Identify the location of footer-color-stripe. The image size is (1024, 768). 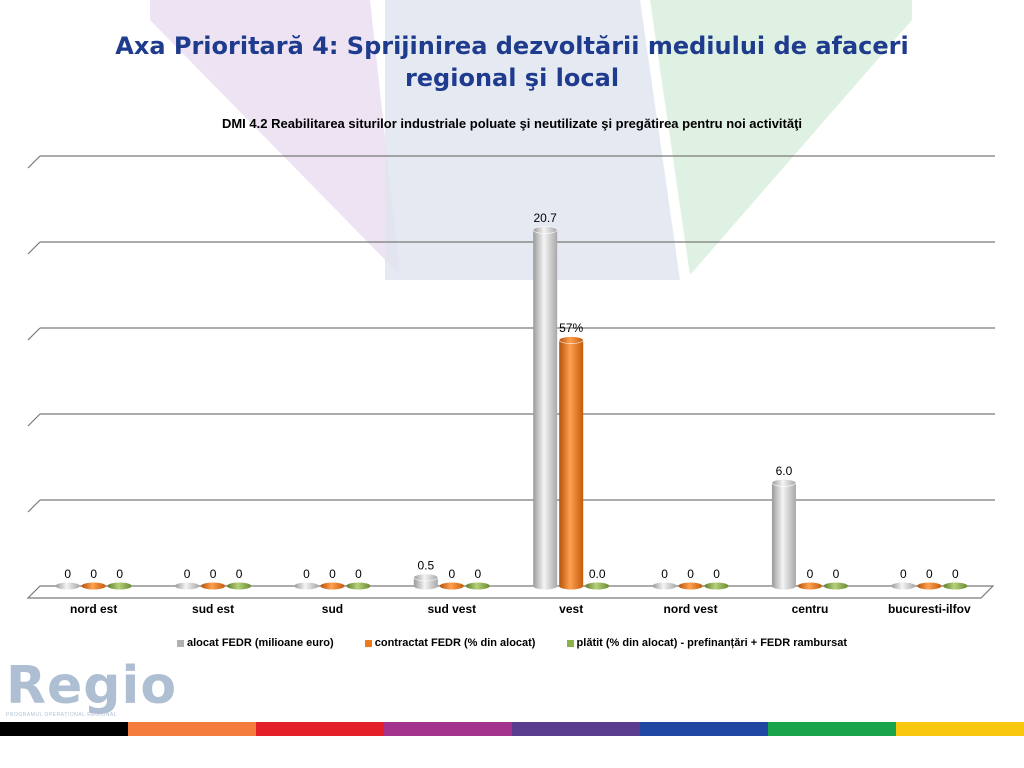
(512, 729).